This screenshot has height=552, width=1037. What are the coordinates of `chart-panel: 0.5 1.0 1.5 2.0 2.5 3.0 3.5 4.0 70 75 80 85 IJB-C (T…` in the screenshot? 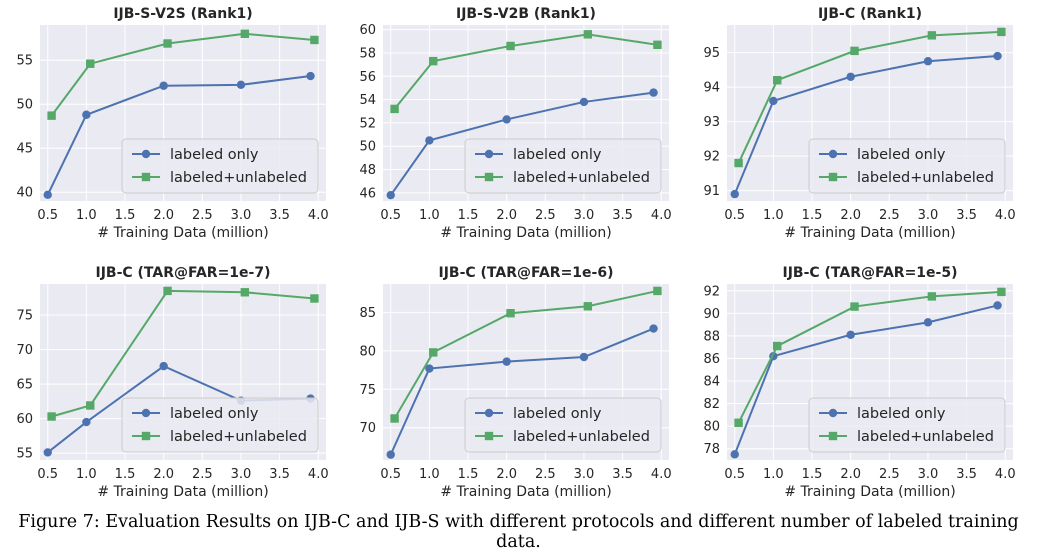 It's located at (515, 382).